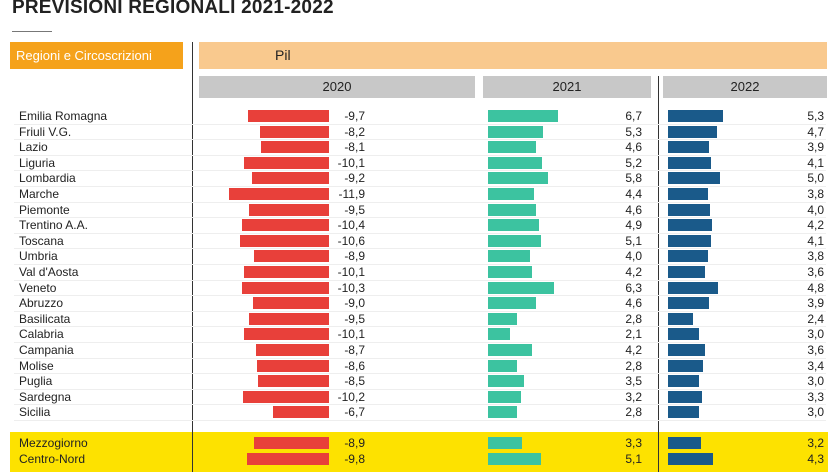 The height and width of the screenshot is (472, 840). What do you see at coordinates (633, 381) in the screenshot?
I see `value-2021: 3,5` at bounding box center [633, 381].